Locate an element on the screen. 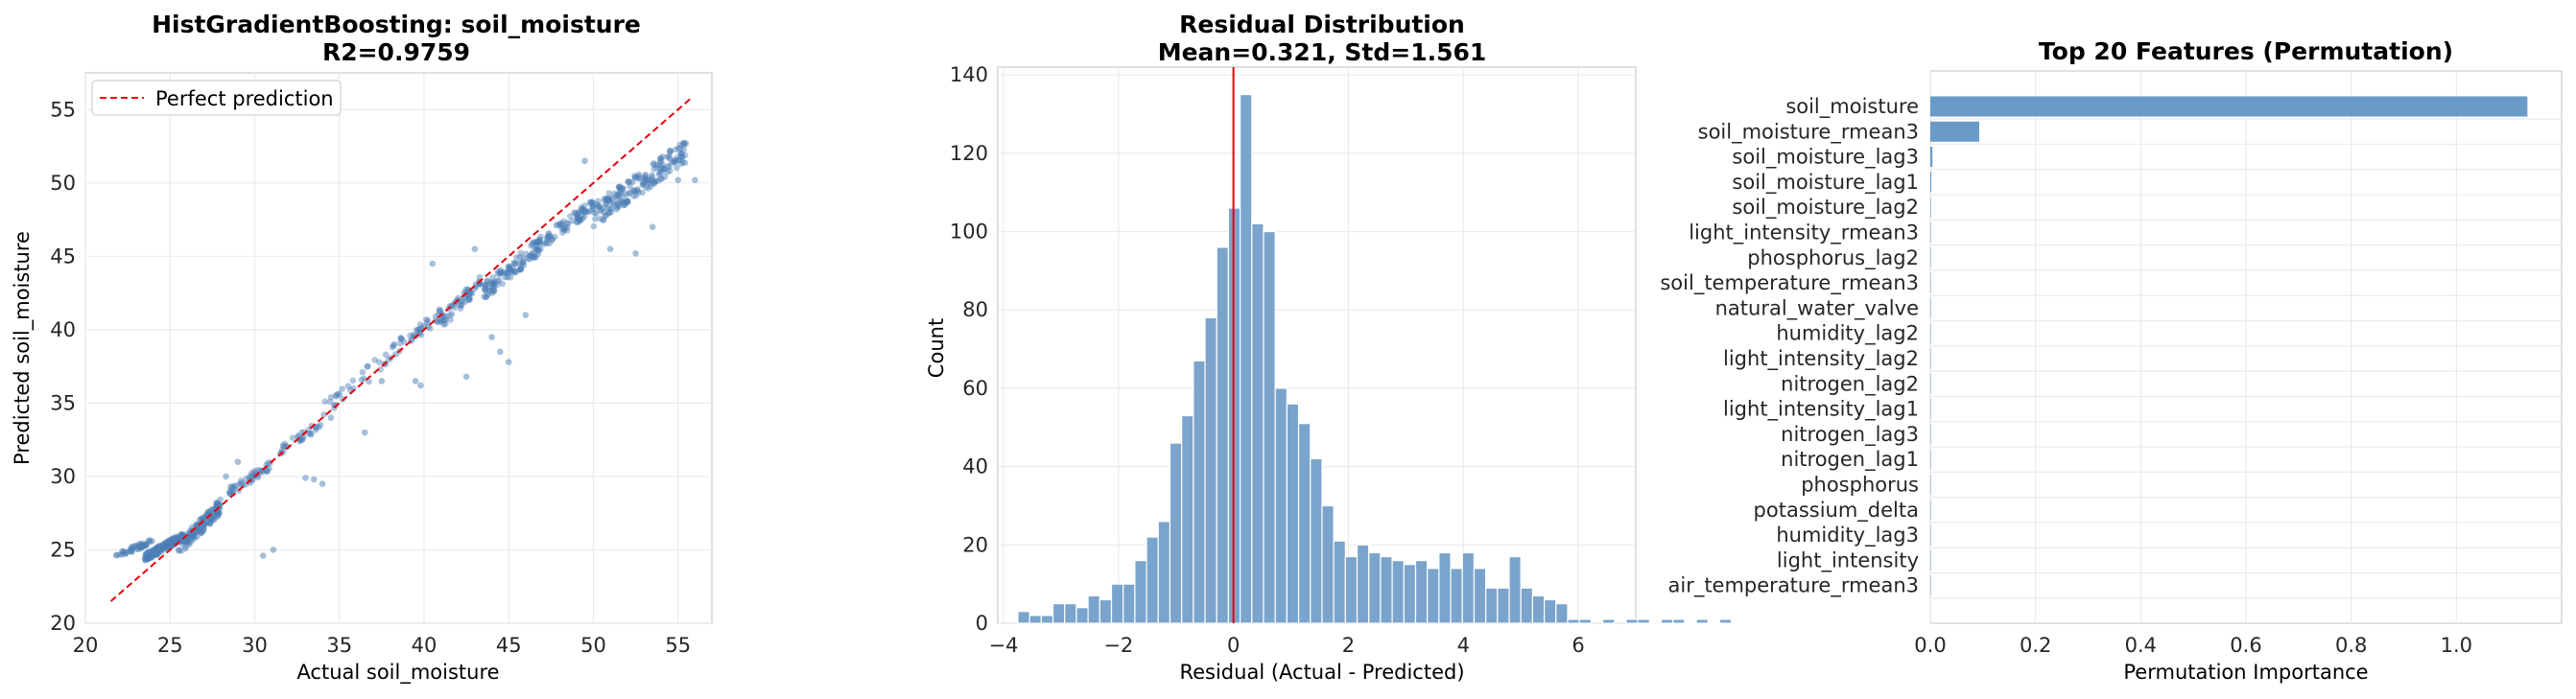  feature-label: nitrogen_lag1 is located at coordinates (1850, 460).